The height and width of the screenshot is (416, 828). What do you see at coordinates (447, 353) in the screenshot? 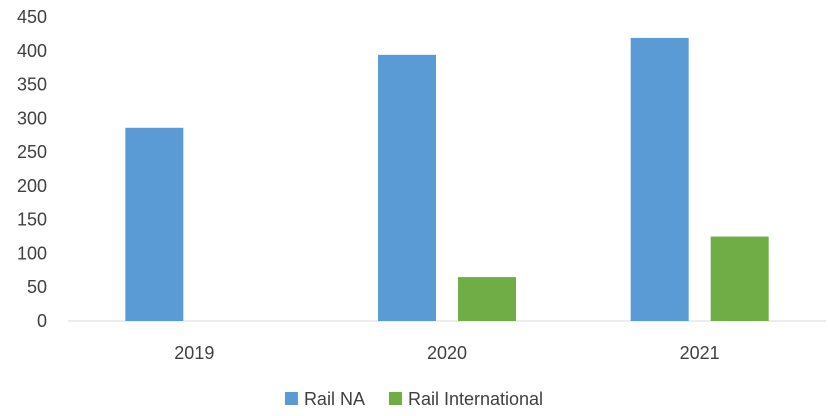
I see `x-tick-label: 2020` at bounding box center [447, 353].